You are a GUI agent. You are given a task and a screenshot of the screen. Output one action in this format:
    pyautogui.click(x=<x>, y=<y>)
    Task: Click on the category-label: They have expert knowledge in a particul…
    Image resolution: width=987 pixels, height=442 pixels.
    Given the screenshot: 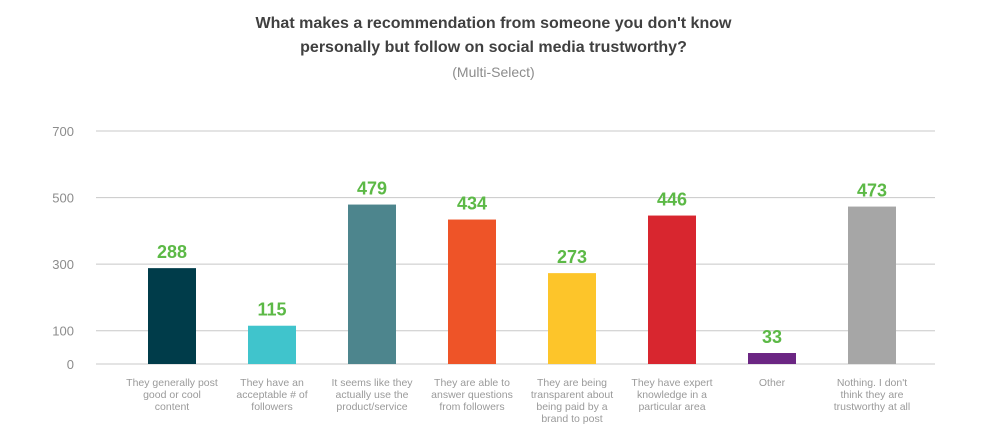 What is the action you would take?
    pyautogui.click(x=672, y=395)
    